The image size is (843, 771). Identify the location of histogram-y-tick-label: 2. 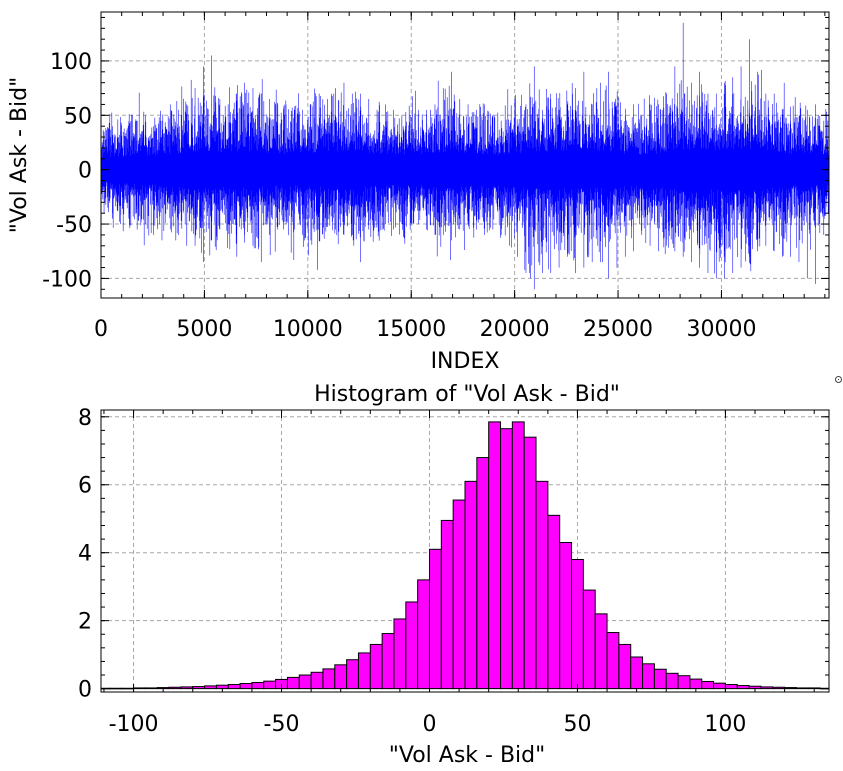
(85, 622).